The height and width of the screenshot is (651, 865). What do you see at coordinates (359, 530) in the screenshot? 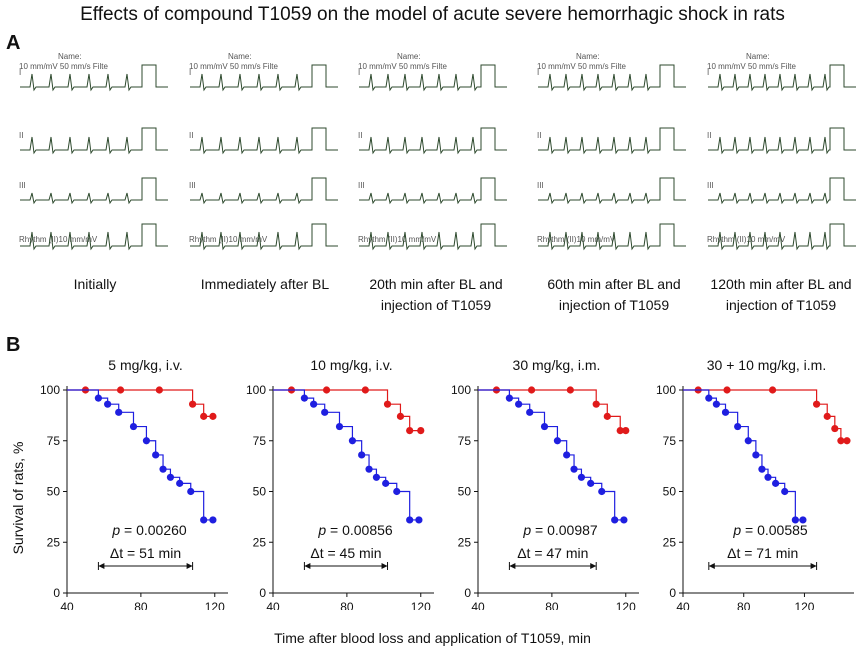
I see `p-value: = 0.00856` at bounding box center [359, 530].